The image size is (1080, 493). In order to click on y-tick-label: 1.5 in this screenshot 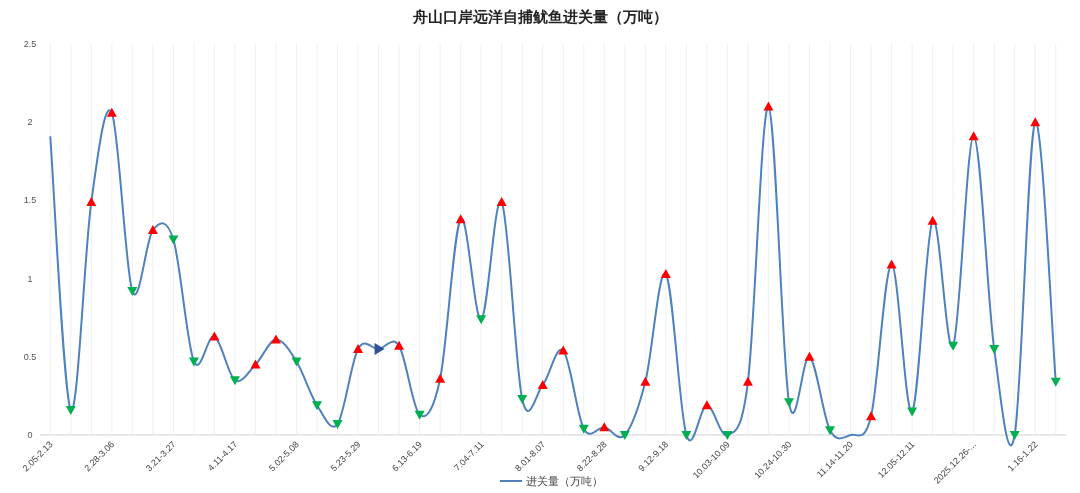, I will do `click(30, 200)`.